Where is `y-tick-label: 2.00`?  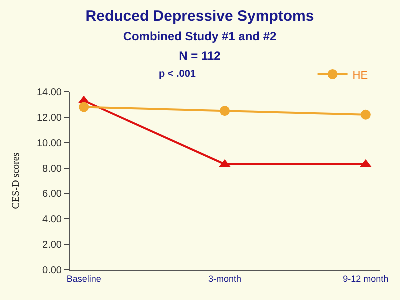 y-tick-label: 2.00 is located at coordinates (52, 246).